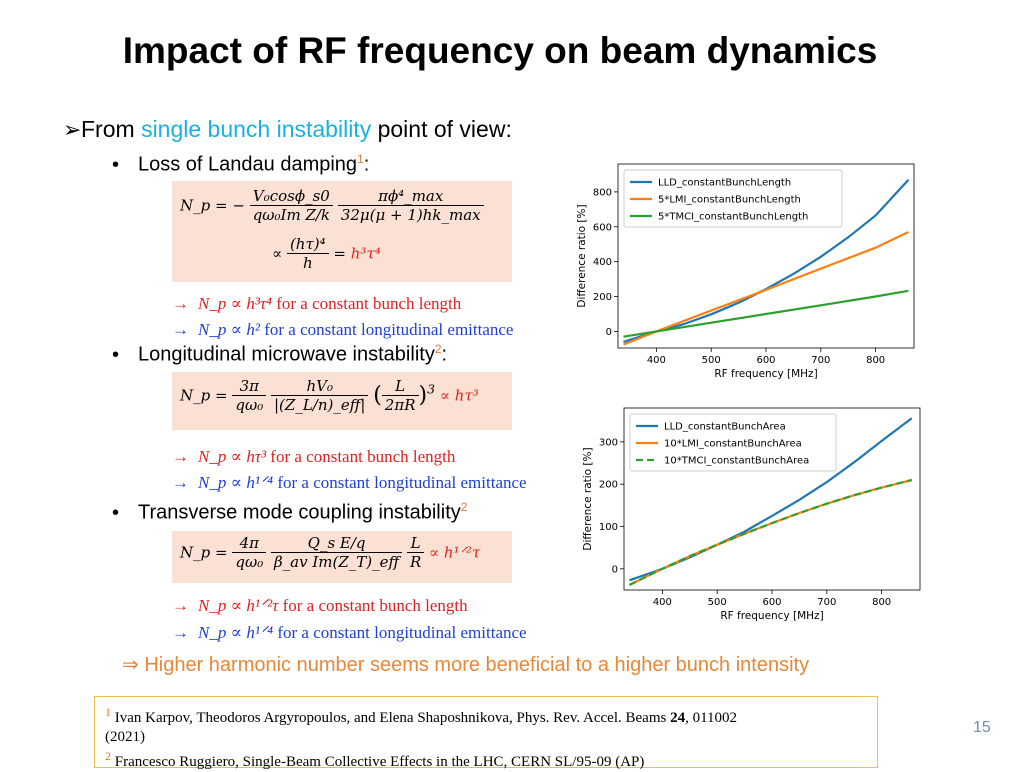 This screenshot has width=1024, height=772. What do you see at coordinates (441, 129) in the screenshot?
I see `main-bullet-suffix: point of view:` at bounding box center [441, 129].